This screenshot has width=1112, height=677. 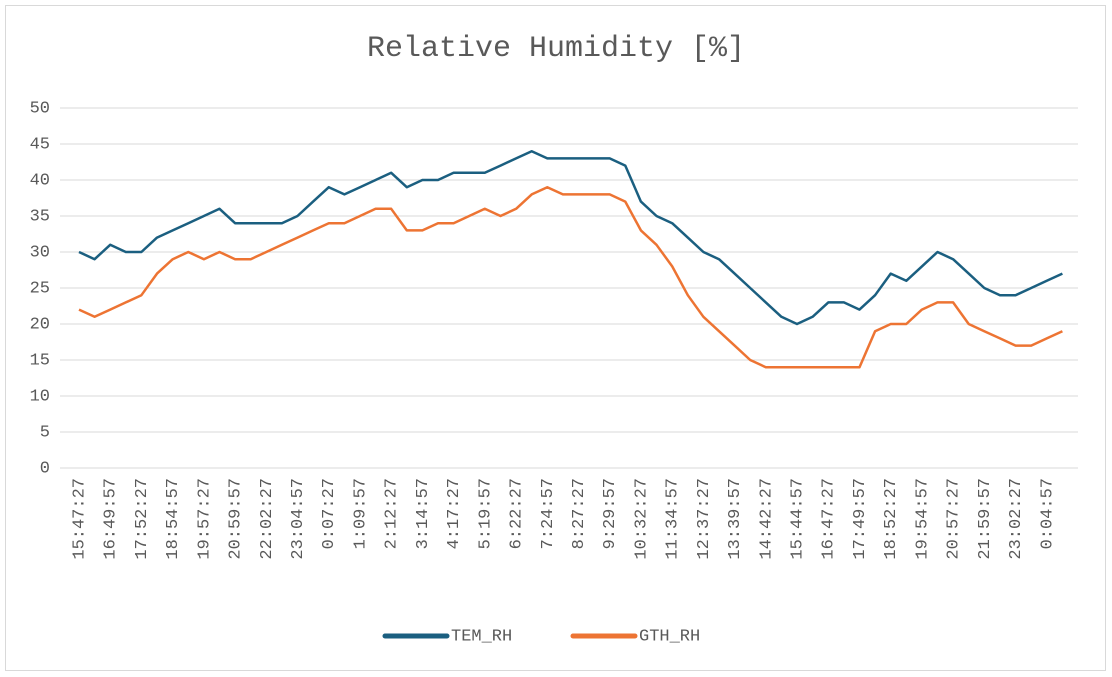 What do you see at coordinates (40, 108) in the screenshot?
I see `y-tick-label: 50` at bounding box center [40, 108].